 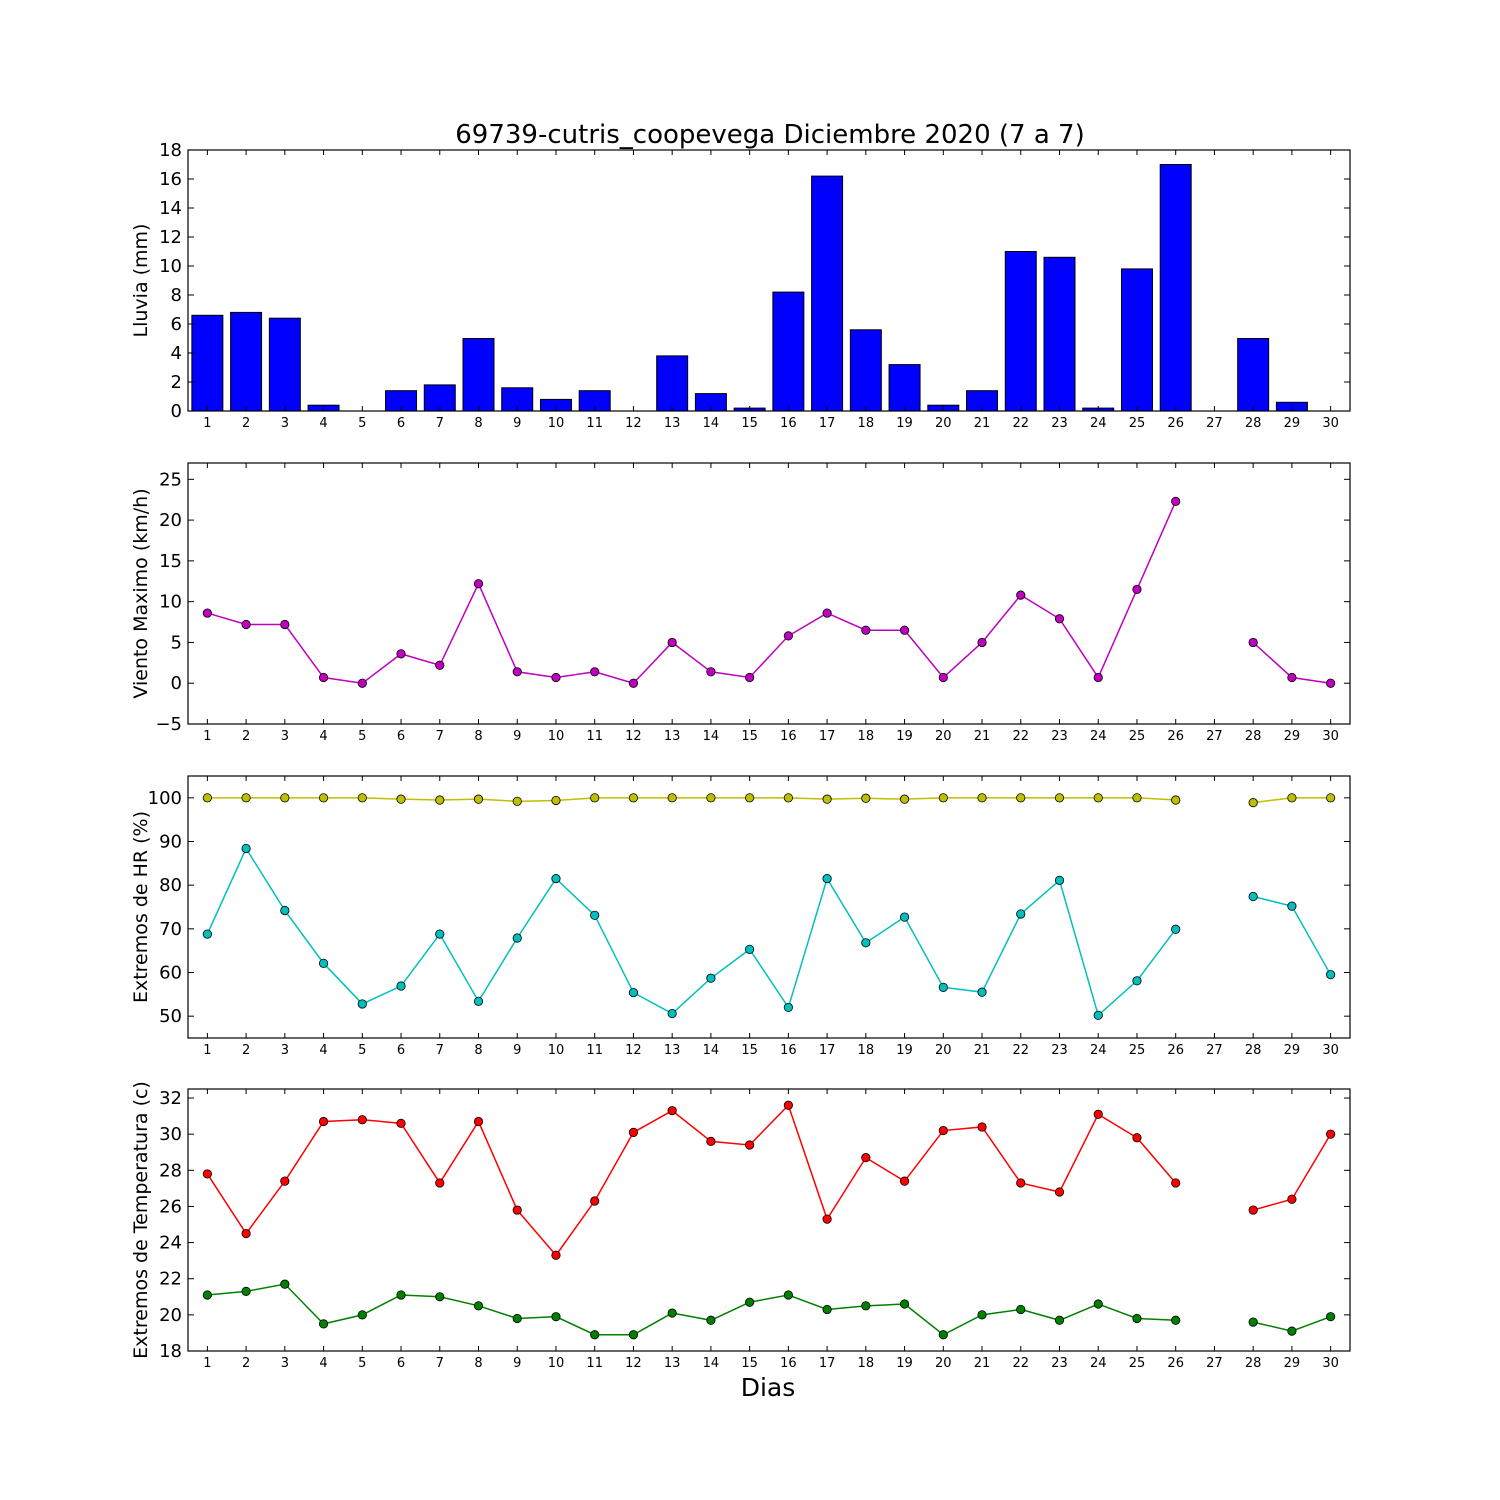 I want to click on x-tick-label: 21, so click(x=982, y=1363).